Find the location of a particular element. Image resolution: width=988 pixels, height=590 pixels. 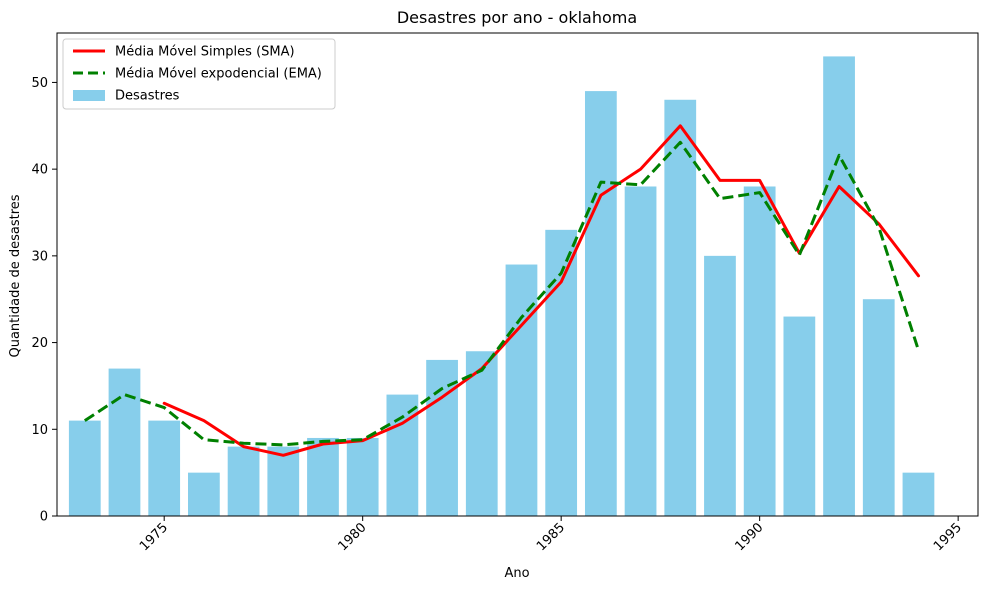

y-tick-label: 30 is located at coordinates (39, 256).